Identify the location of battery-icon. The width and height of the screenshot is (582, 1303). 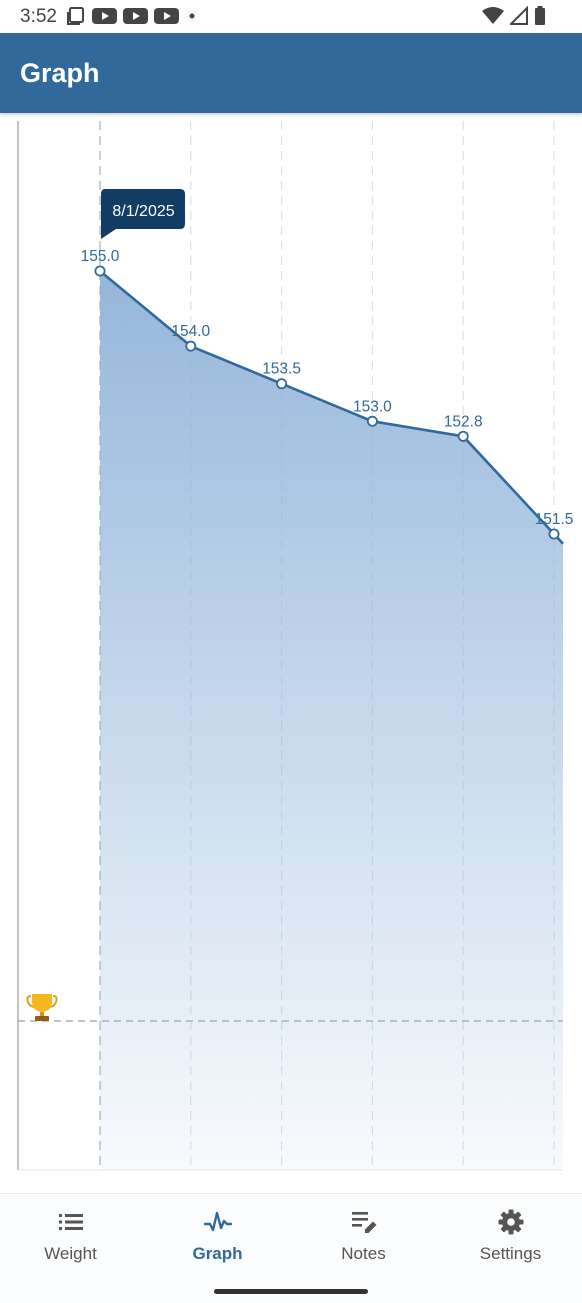
(540, 15).